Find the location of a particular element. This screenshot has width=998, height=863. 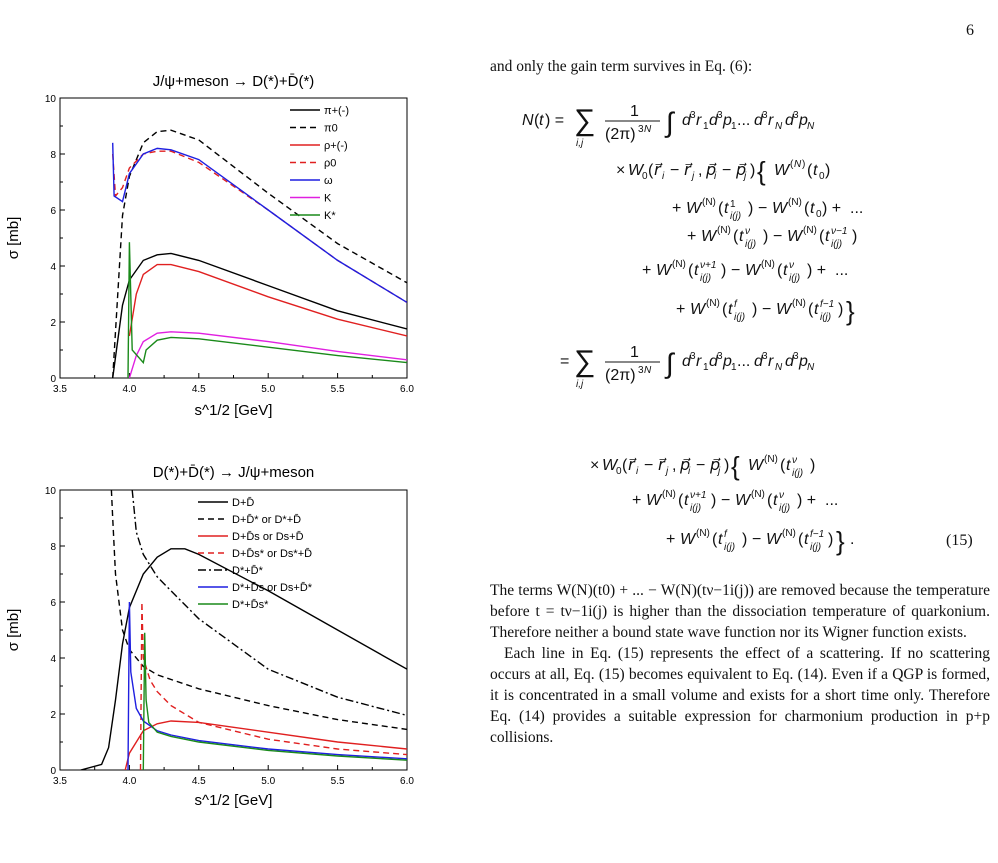

svg-text: (2π) is located at coordinates (620, 375).